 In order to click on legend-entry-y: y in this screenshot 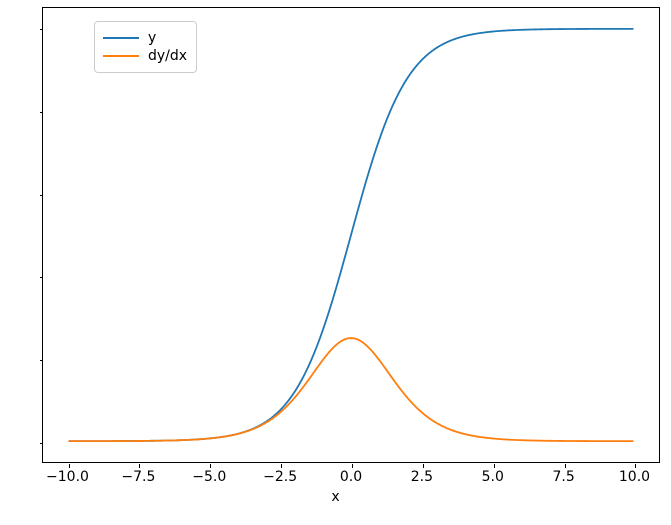, I will do `click(145, 38)`.